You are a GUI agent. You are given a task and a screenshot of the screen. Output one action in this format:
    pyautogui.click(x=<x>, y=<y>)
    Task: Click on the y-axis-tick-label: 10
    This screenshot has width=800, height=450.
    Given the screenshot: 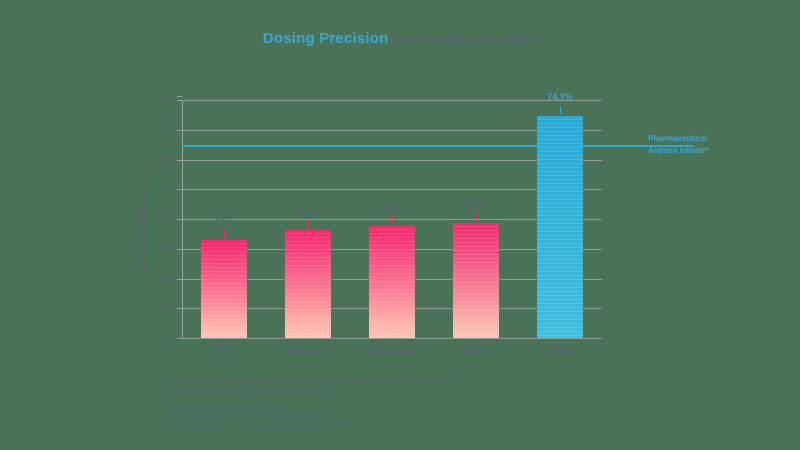 What is the action you would take?
    pyautogui.click(x=166, y=308)
    